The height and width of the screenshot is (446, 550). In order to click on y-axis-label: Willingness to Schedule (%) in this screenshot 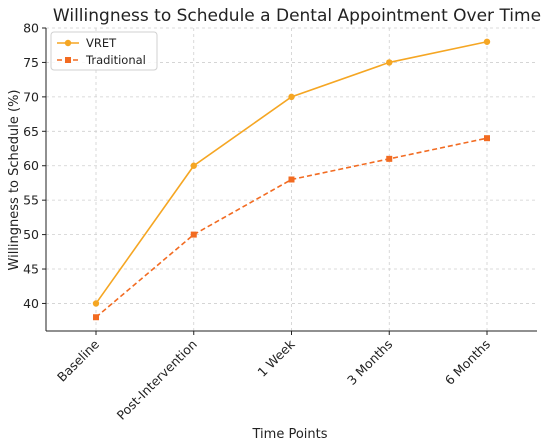, I will do `click(14, 180)`.